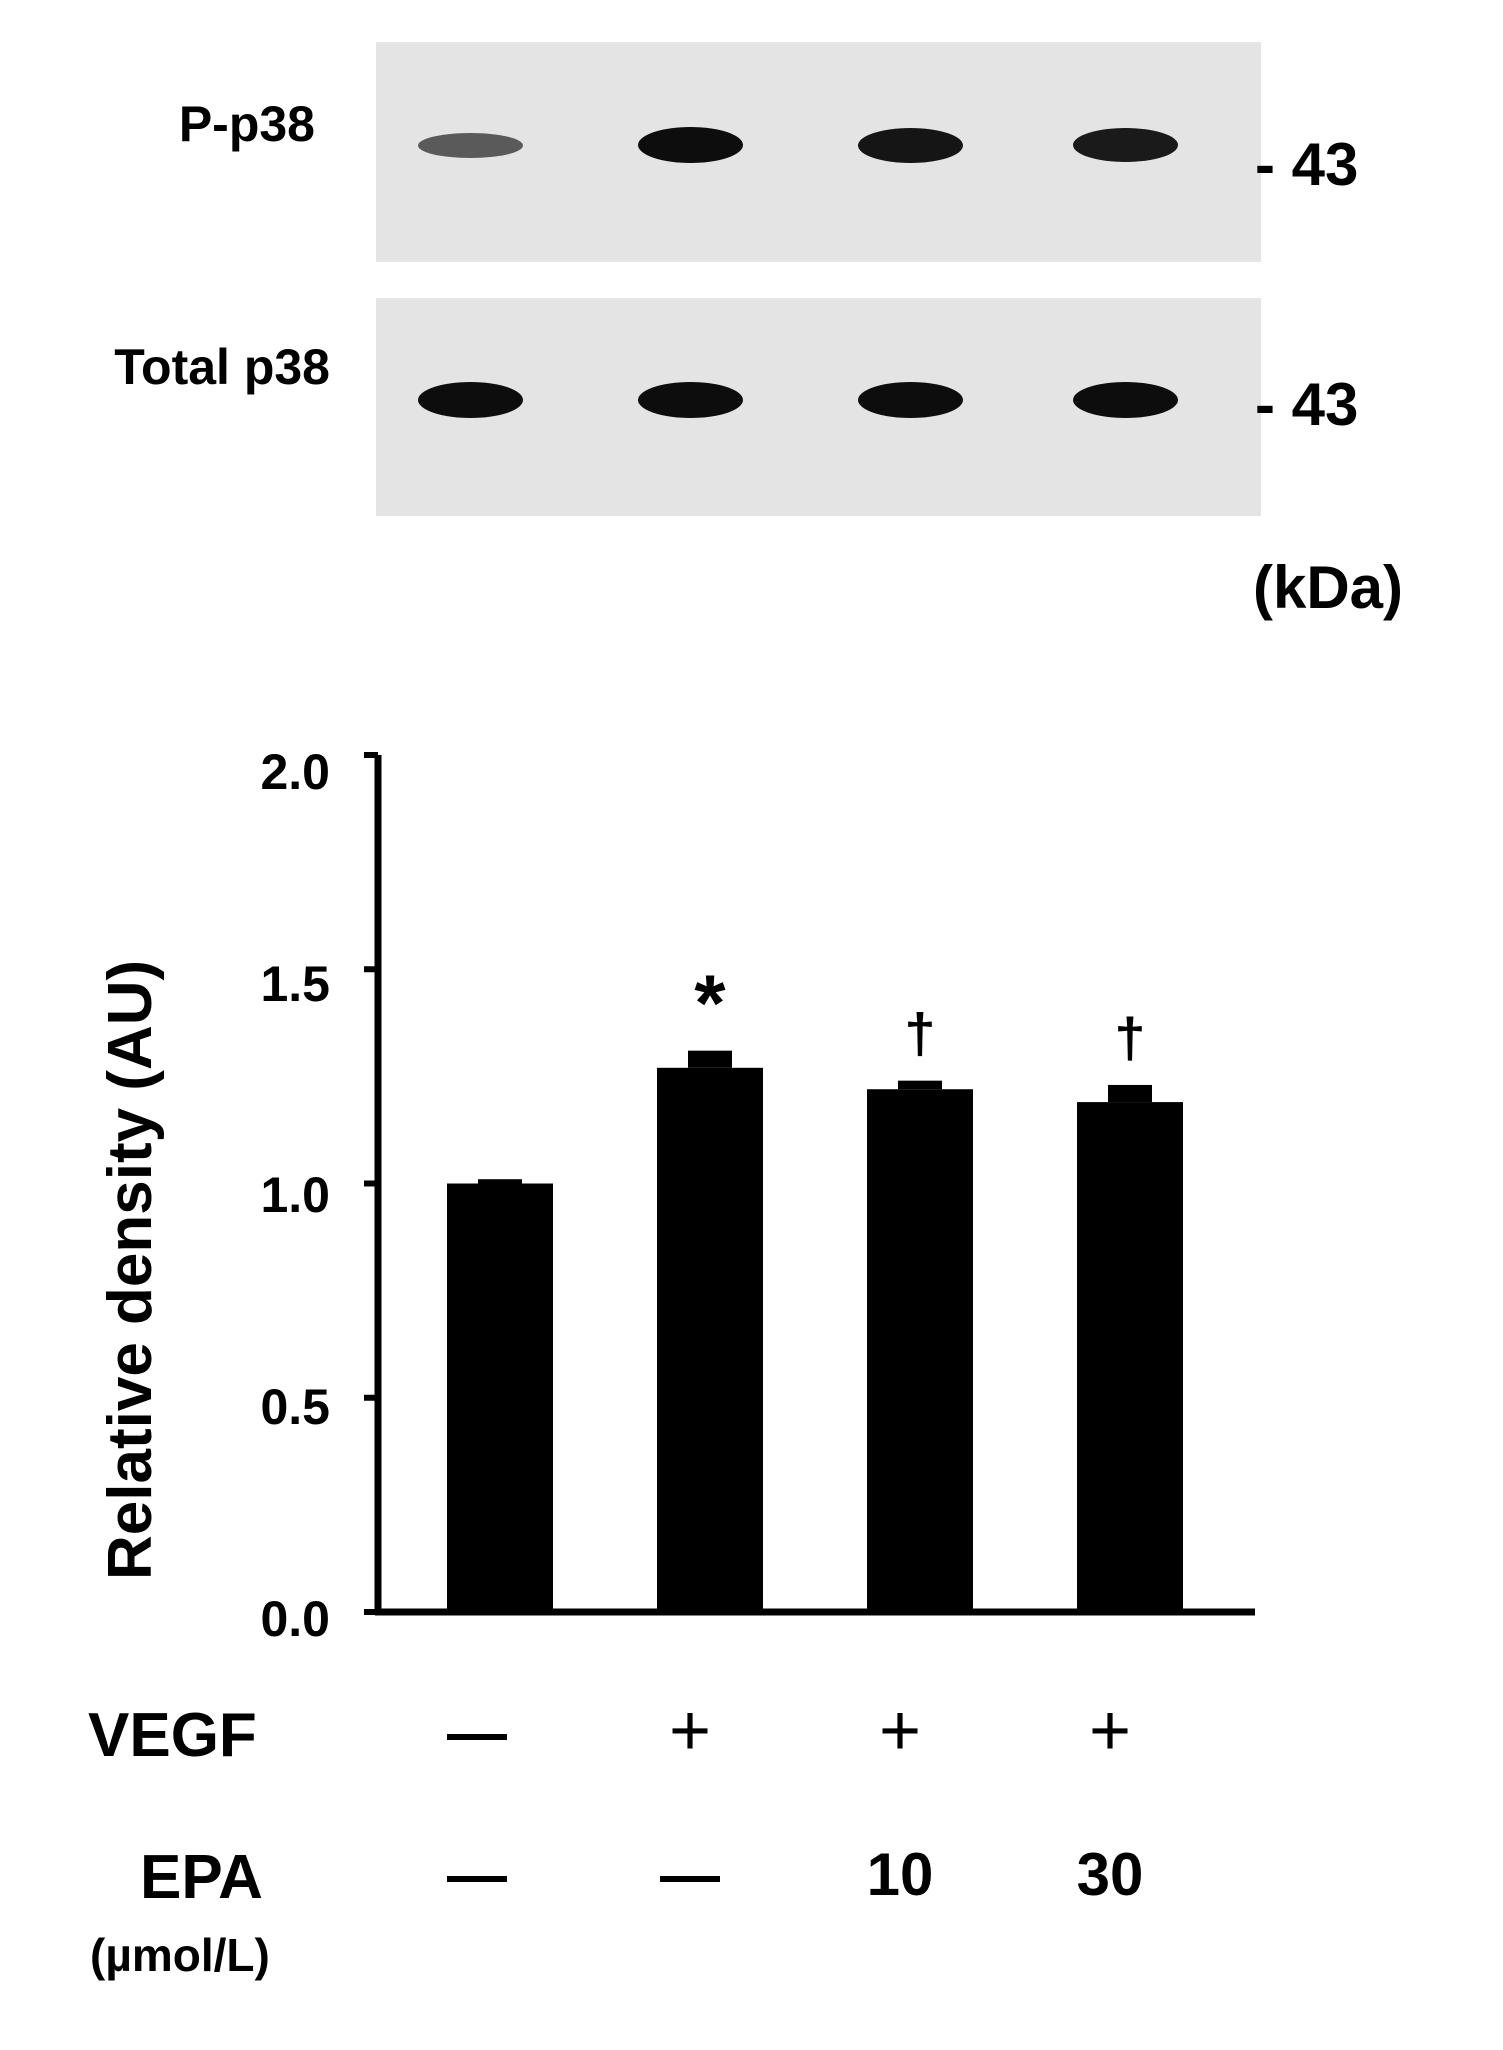 This screenshot has height=2050, width=1503. I want to click on kda-unit-label: (kDa), so click(1328, 587).